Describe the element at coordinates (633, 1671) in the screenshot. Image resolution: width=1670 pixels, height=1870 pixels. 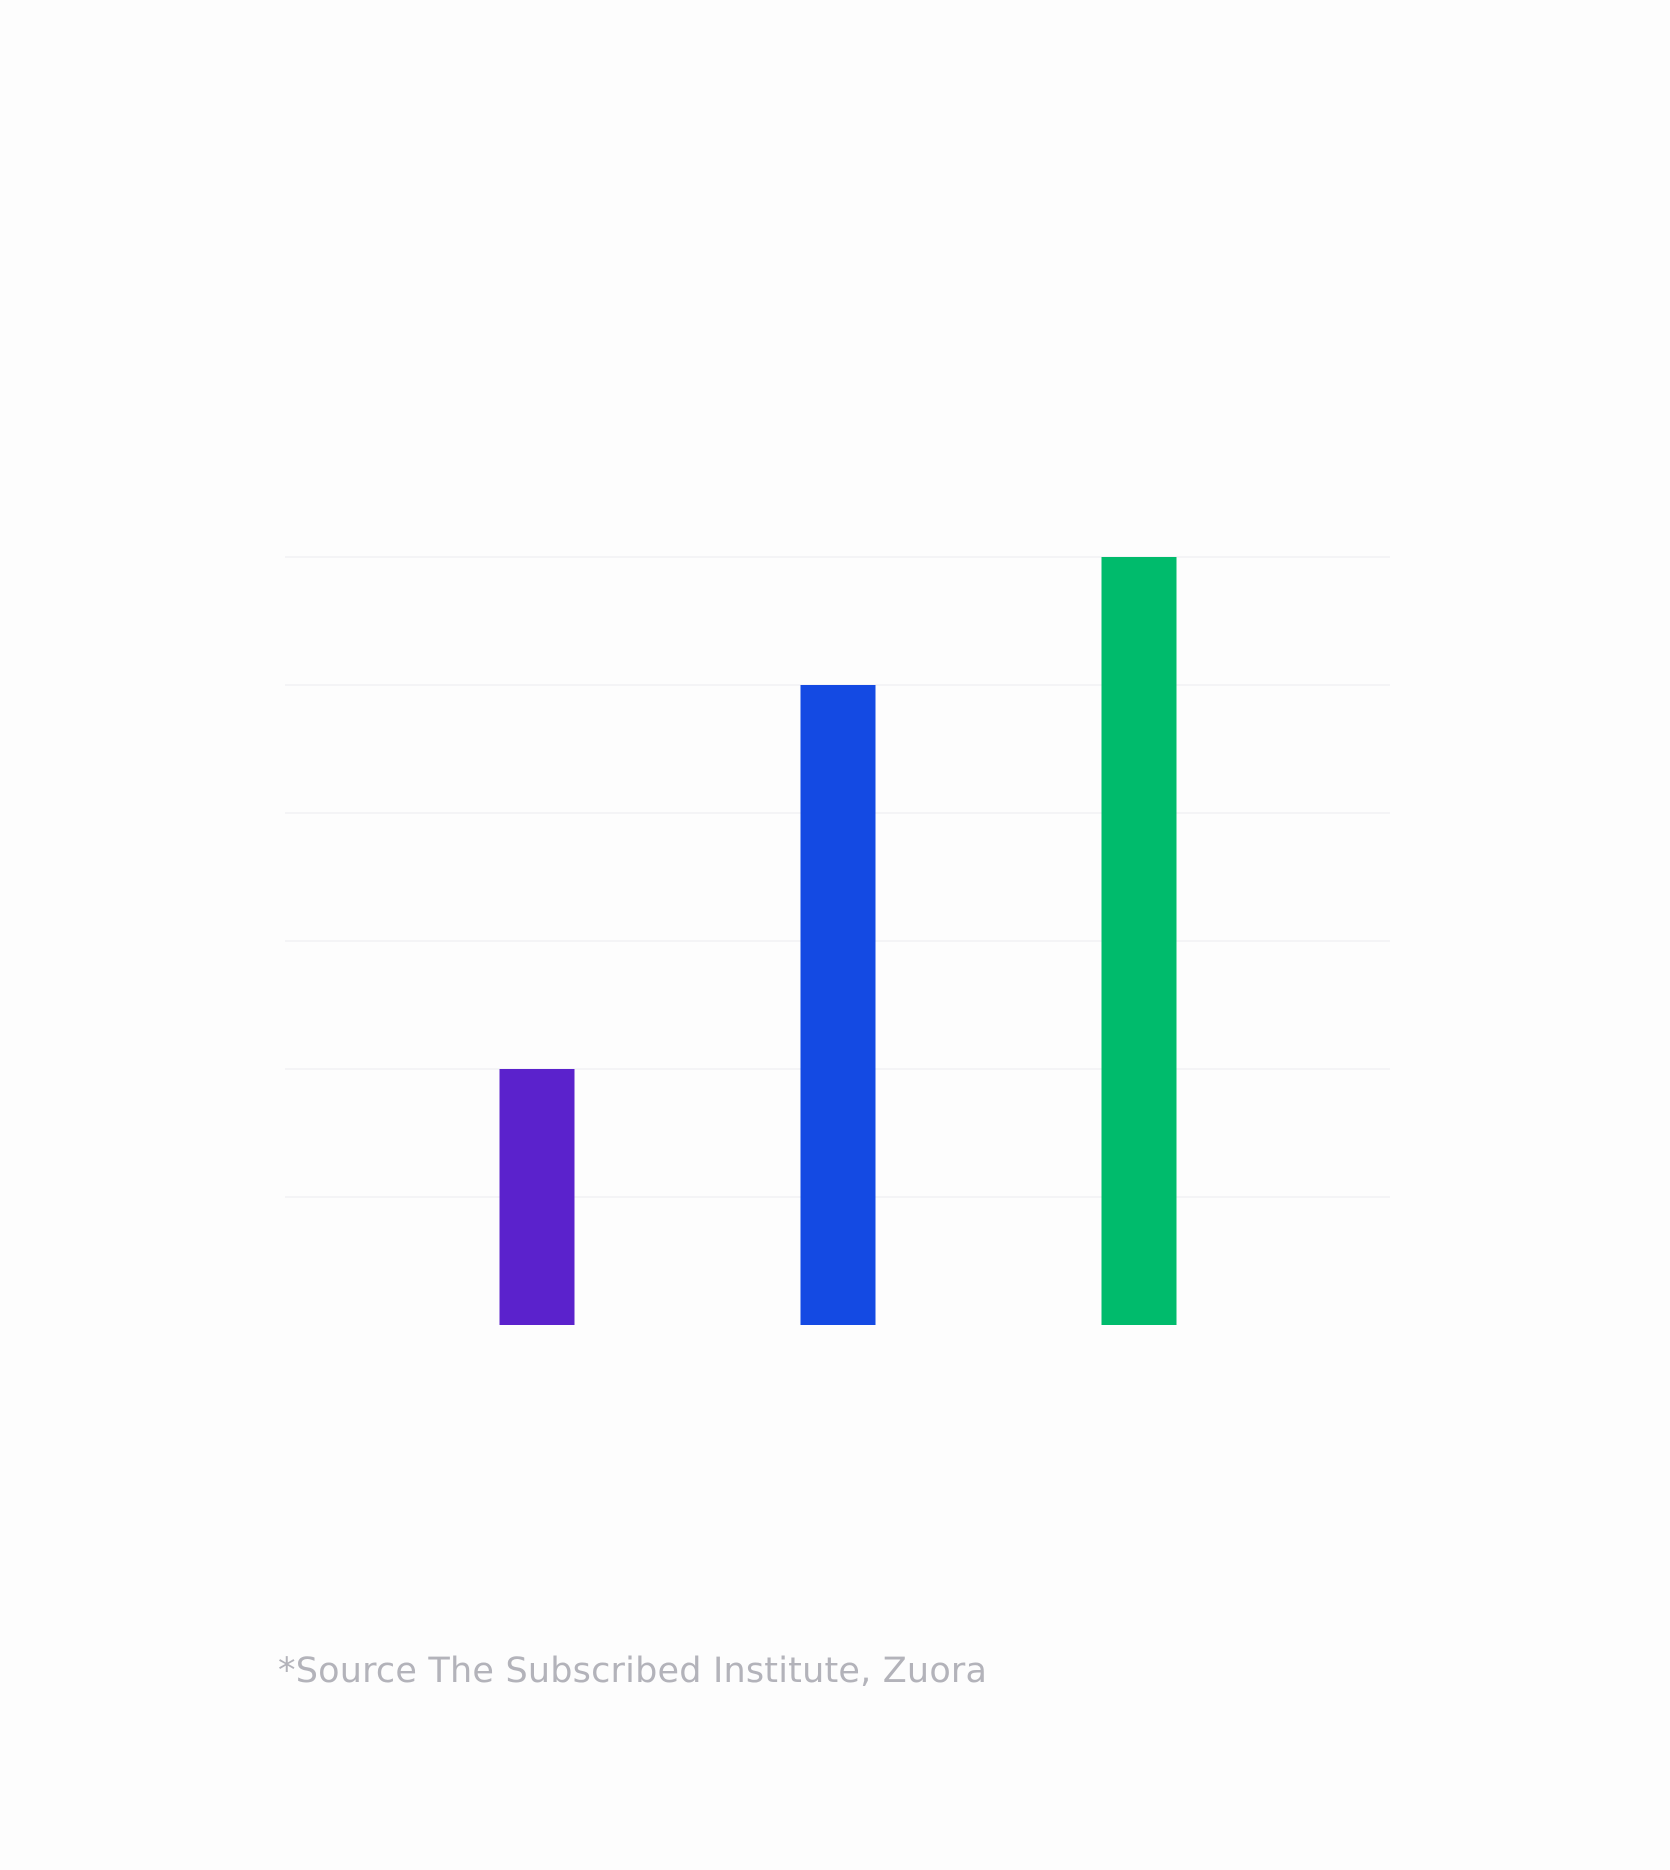
I see `source-footnote: *Source The Subscribed Institute, Zuora` at that location.